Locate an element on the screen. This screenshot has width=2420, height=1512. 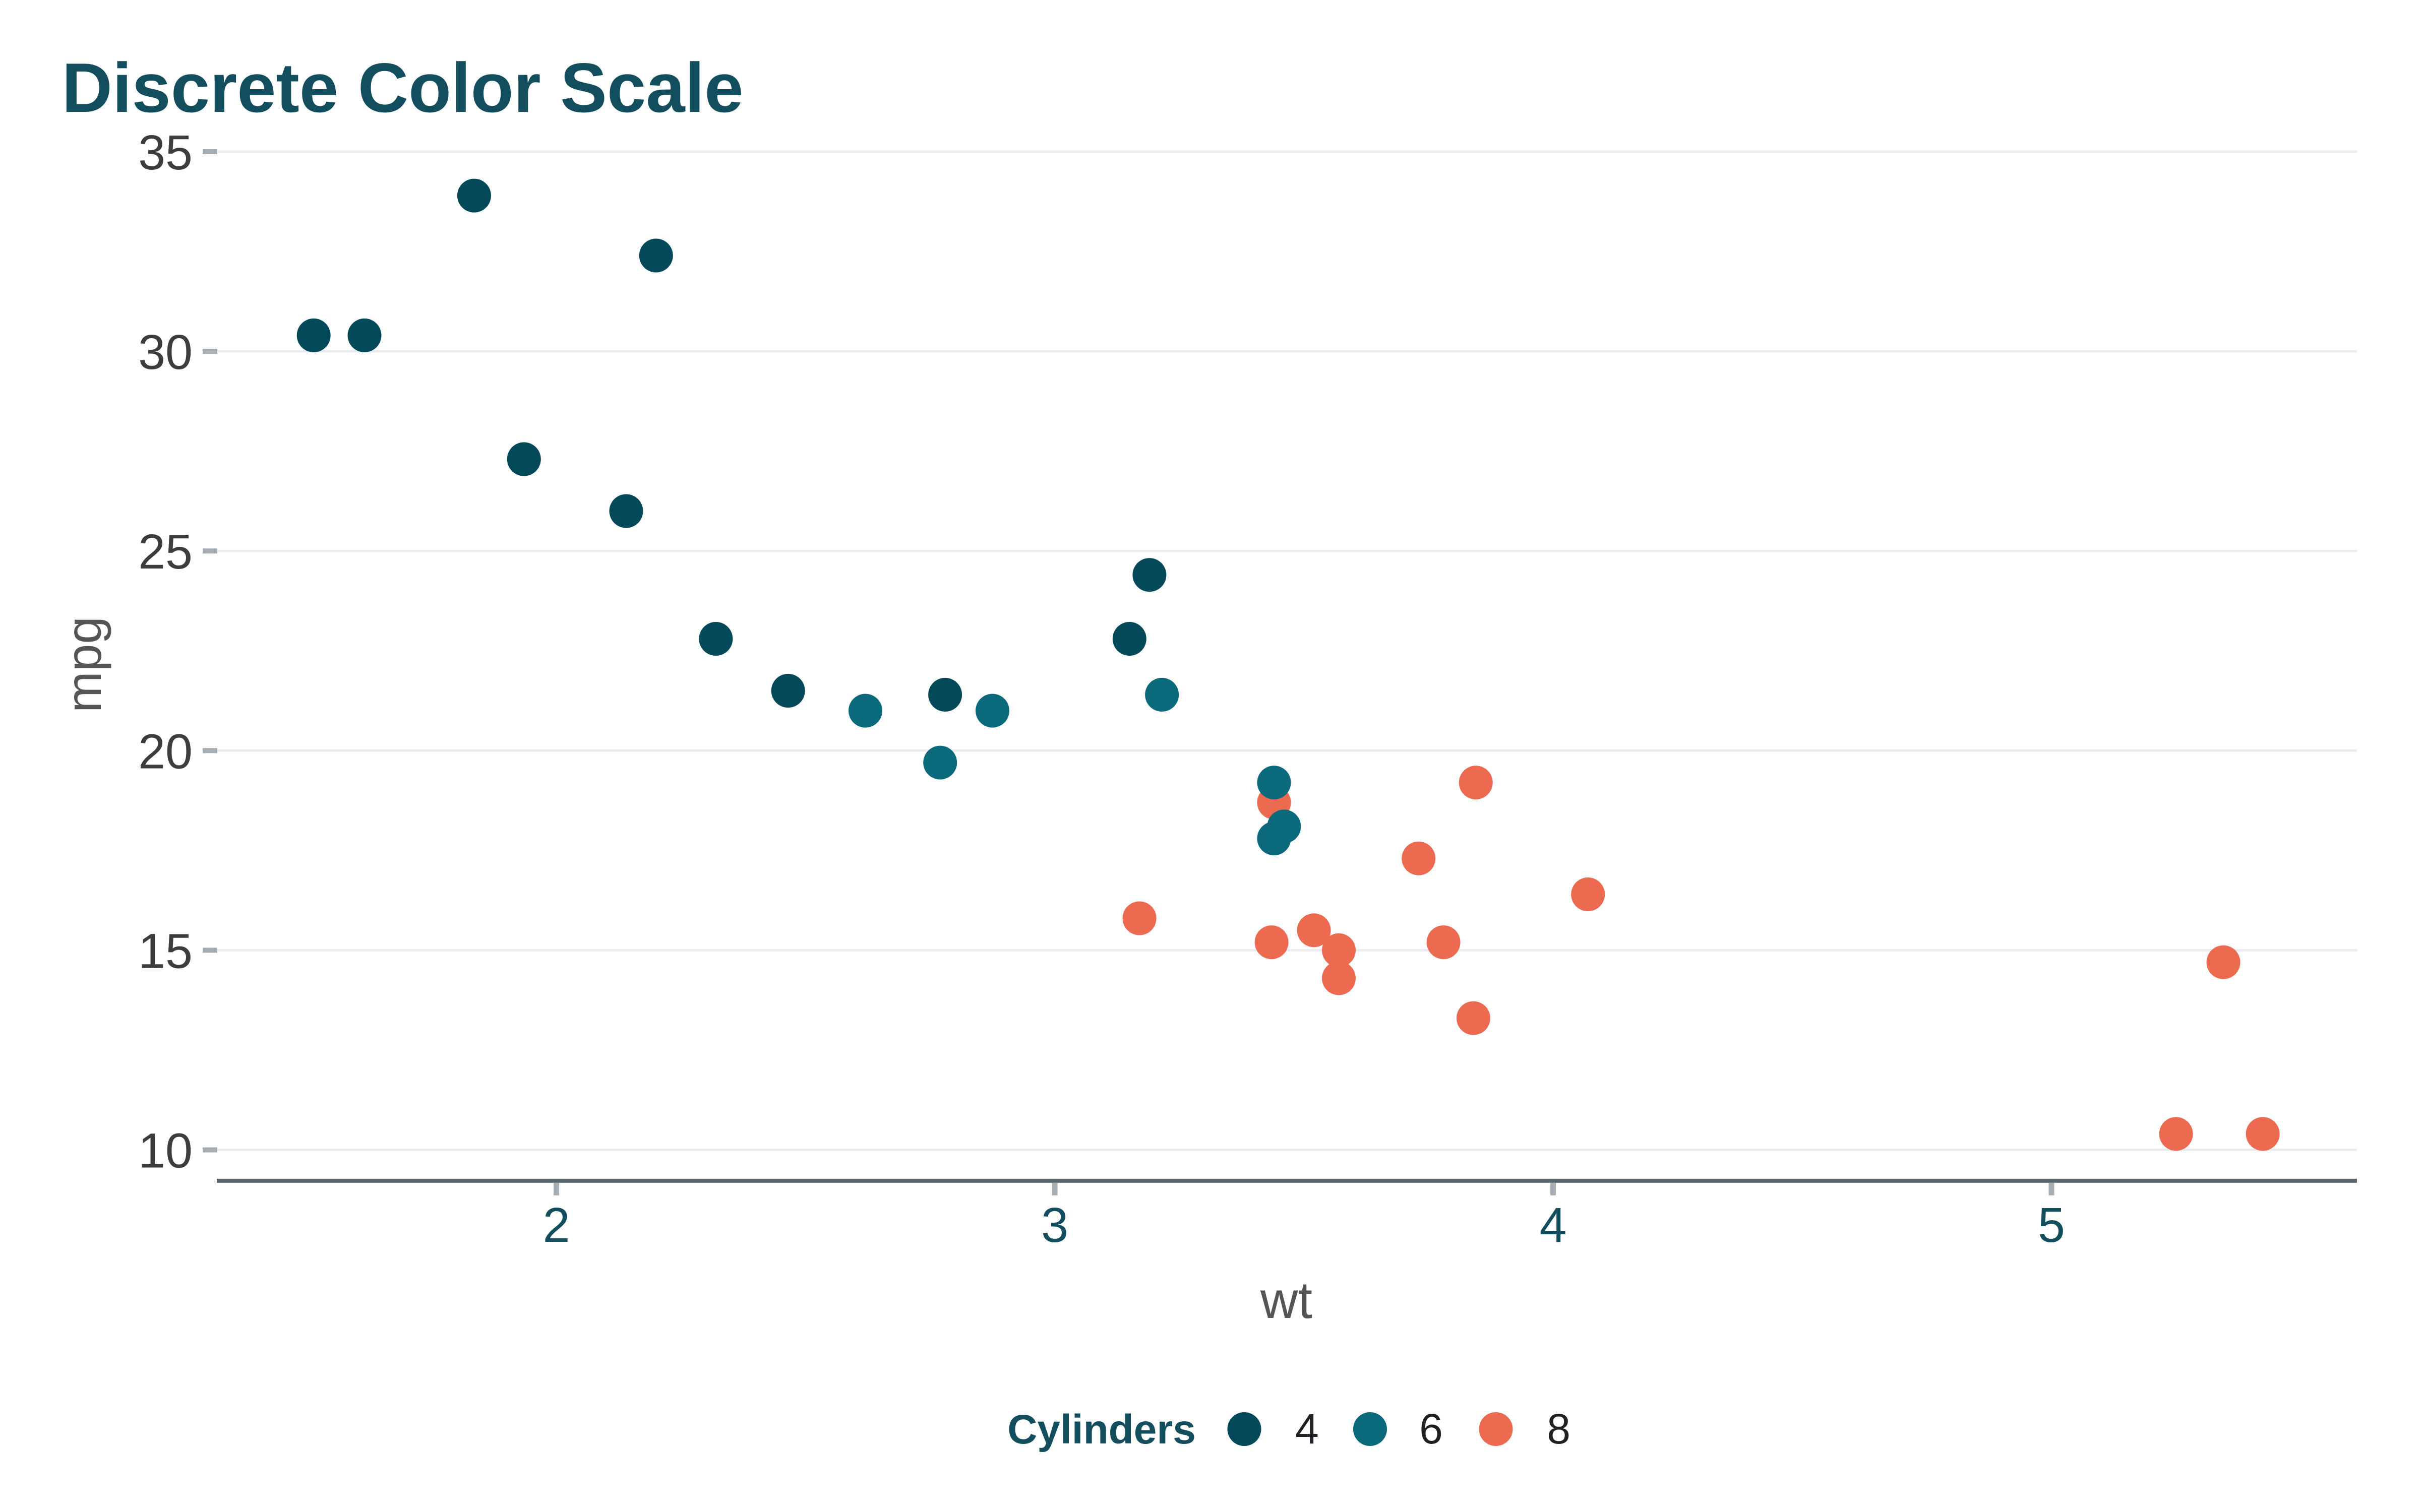
svg-text: 2 is located at coordinates (556, 1225).